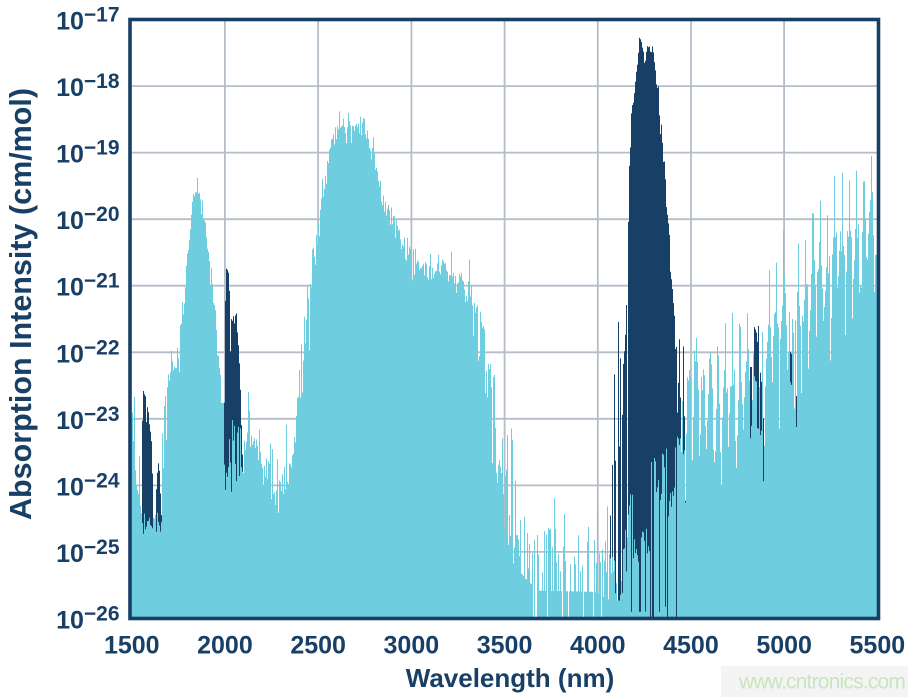  I want to click on svg-text: 5500, so click(878, 645).